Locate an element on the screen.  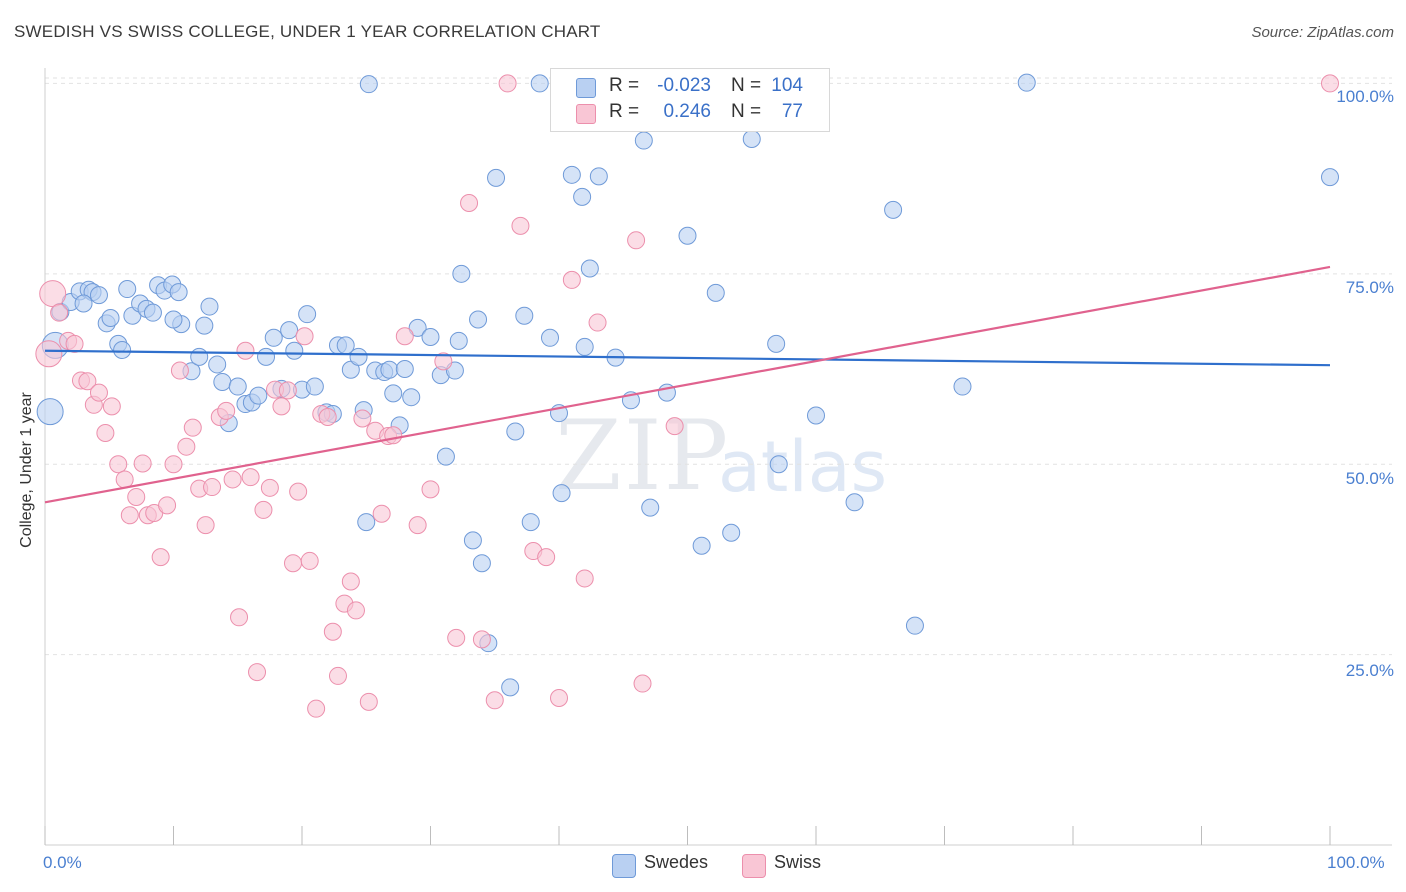
swedes-swatch-icon is located at coordinates (586, 88).